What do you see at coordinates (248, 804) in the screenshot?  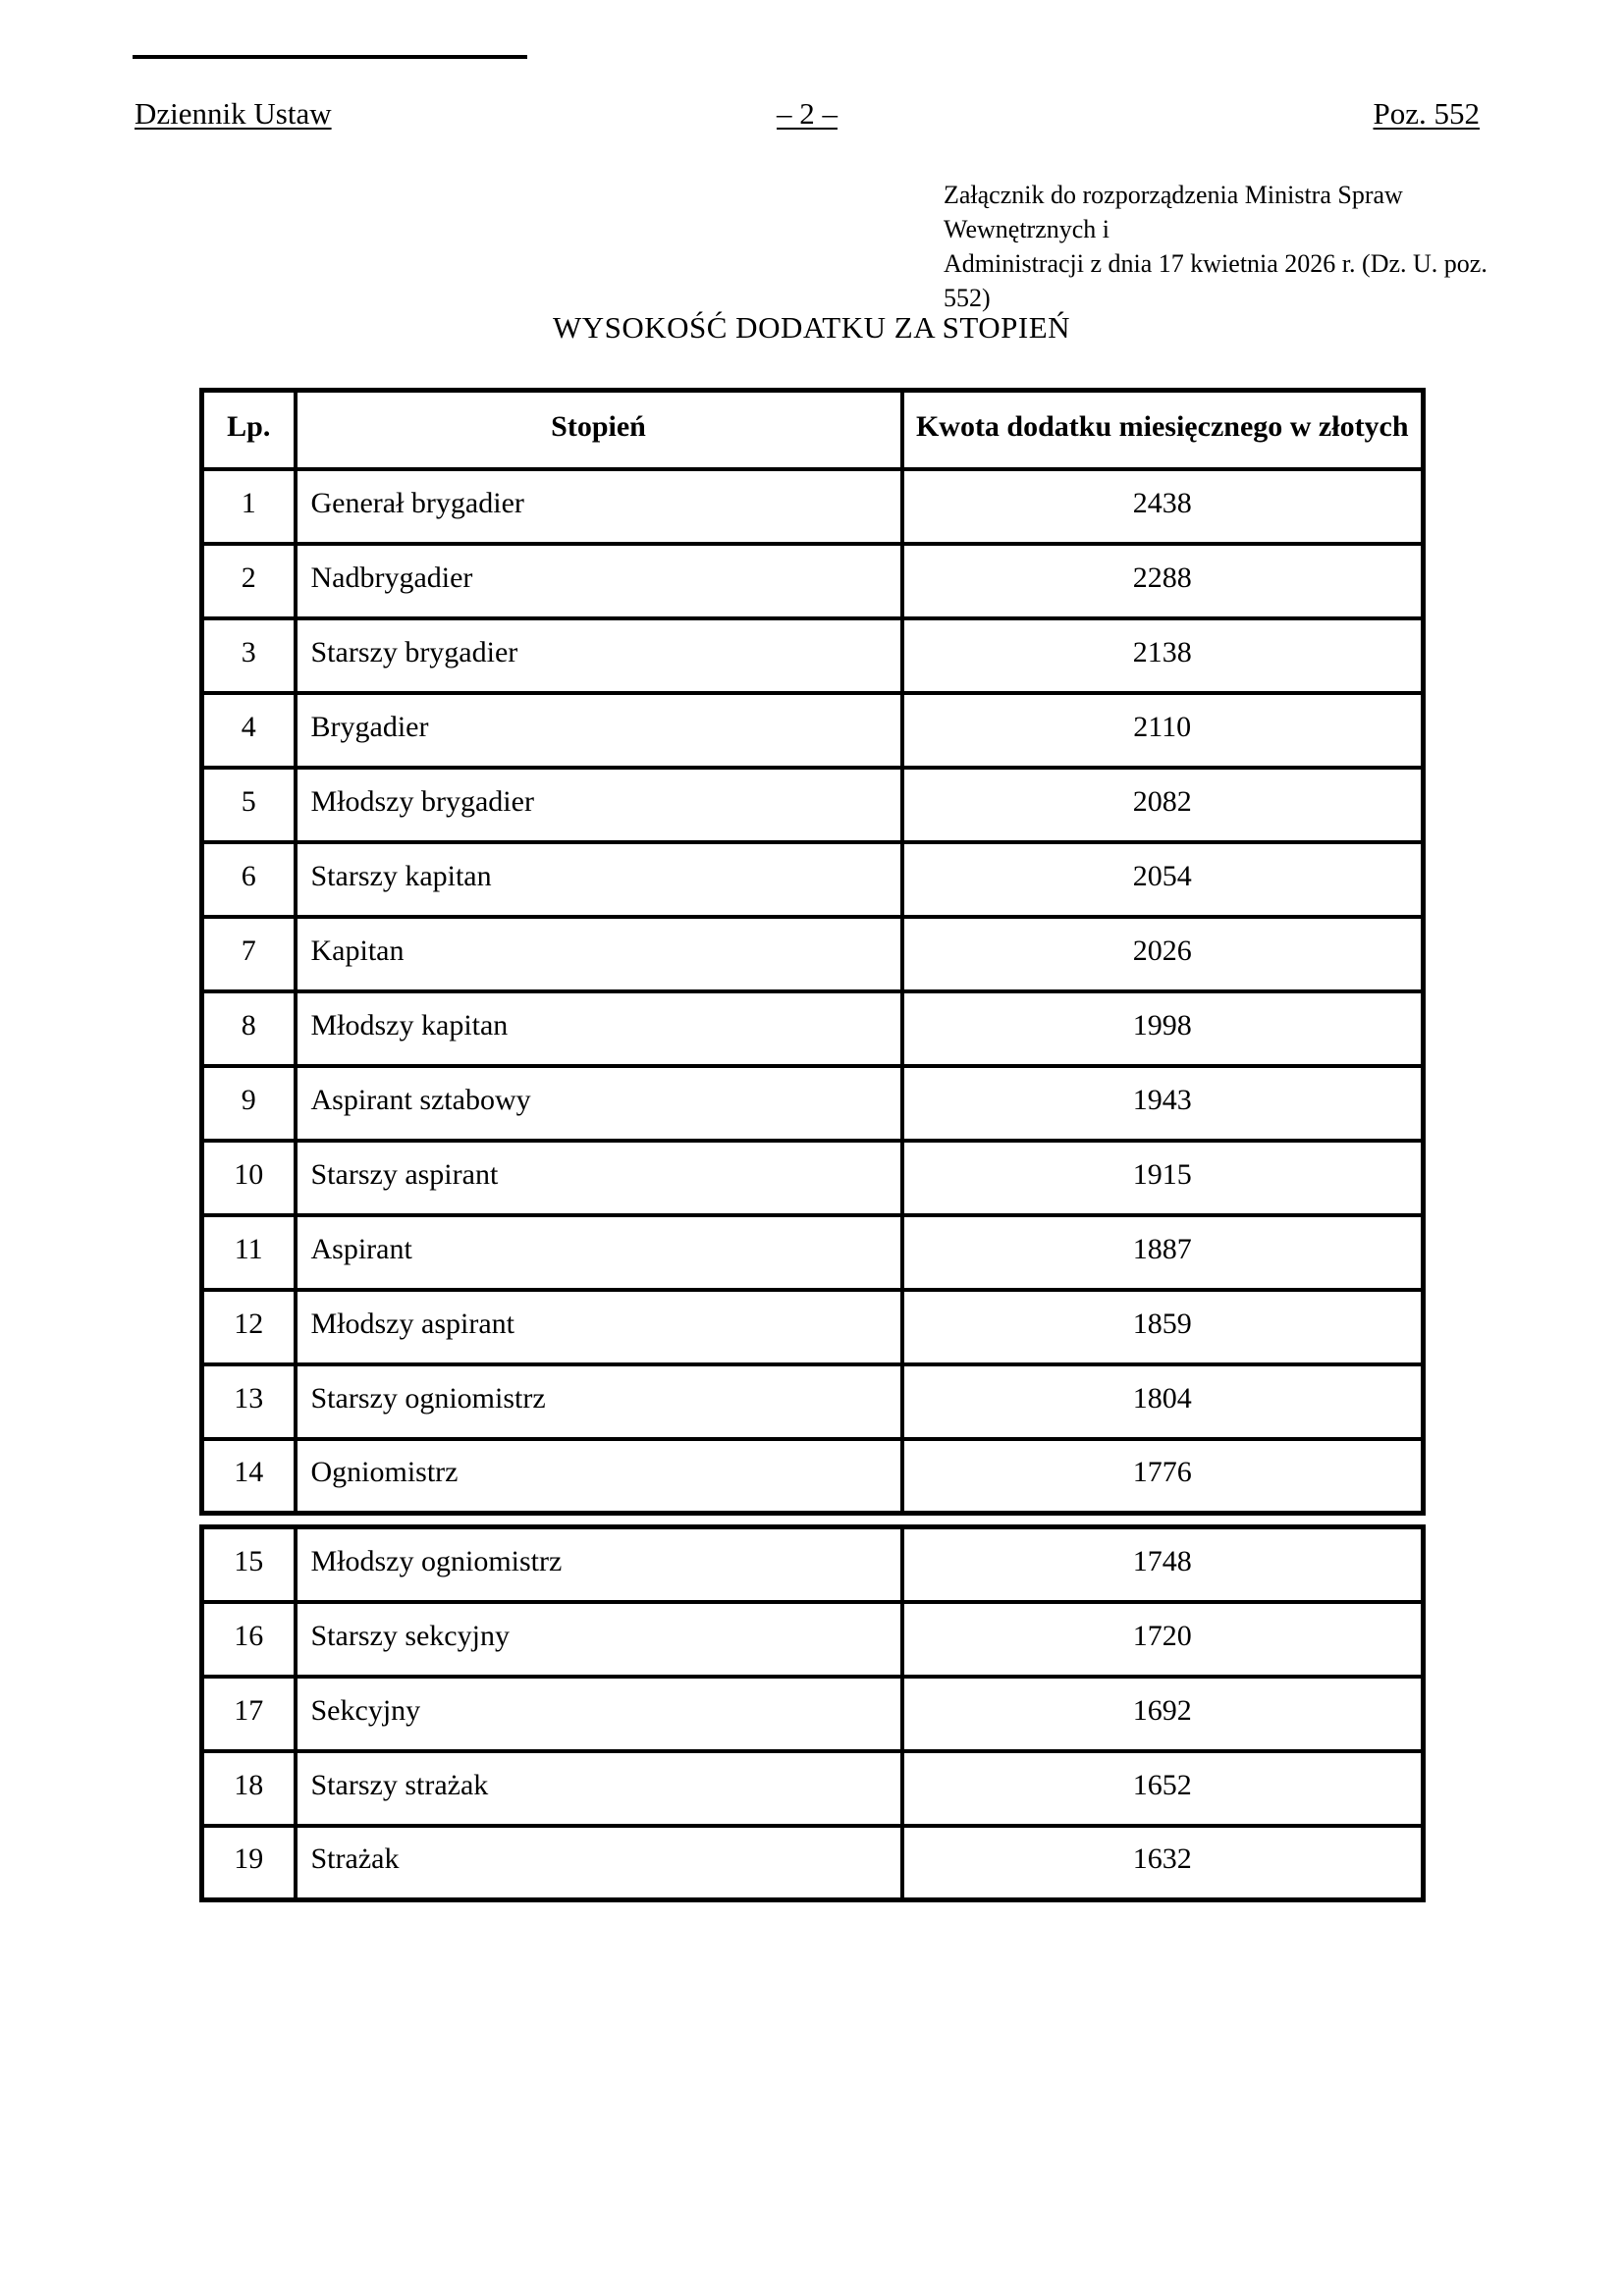 I see `cell-row-number: 5` at bounding box center [248, 804].